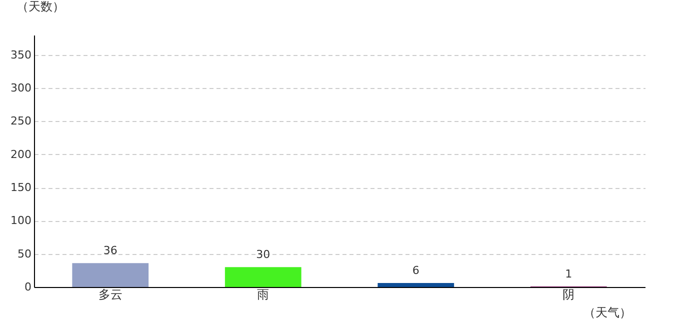 The image size is (680, 320). Describe the element at coordinates (608, 313) in the screenshot. I see `x-axis-title: （天气）` at that location.